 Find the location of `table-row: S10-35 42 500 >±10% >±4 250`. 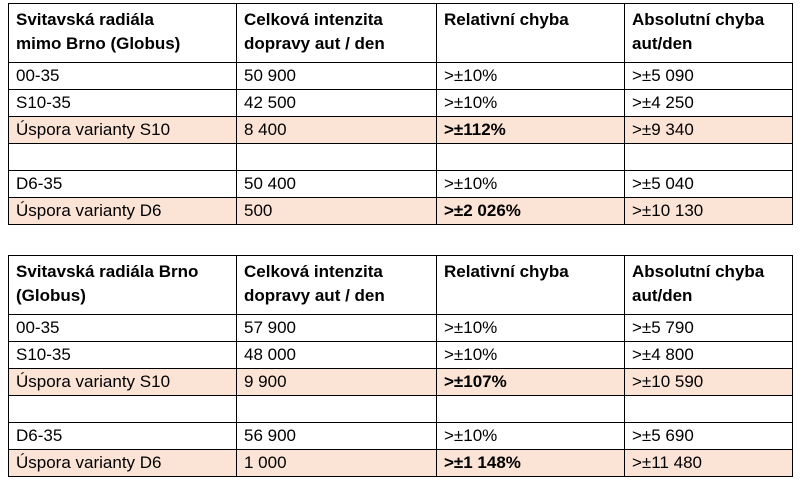

table-row: S10-35 42 500 >±10% >±4 250 is located at coordinates (400, 103).